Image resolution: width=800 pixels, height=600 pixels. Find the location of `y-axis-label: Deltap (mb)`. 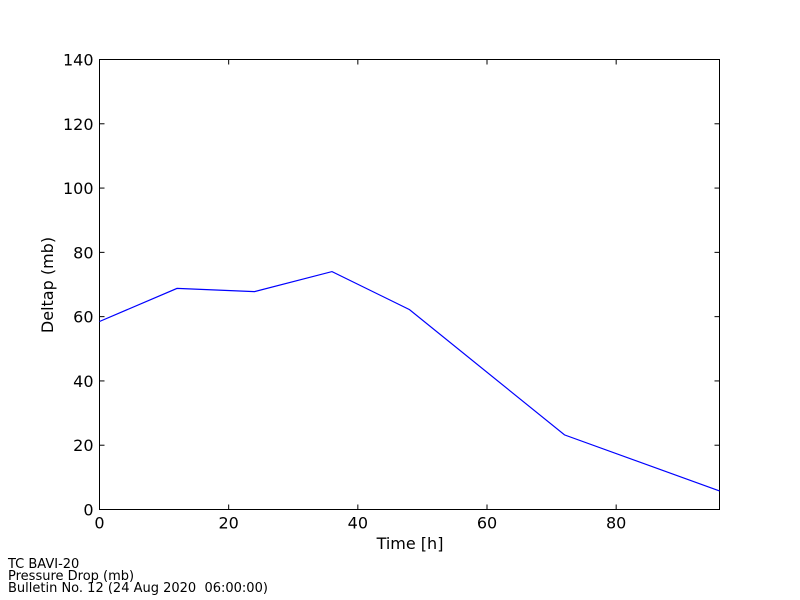

y-axis-label: Deltap (mb) is located at coordinates (47, 285).